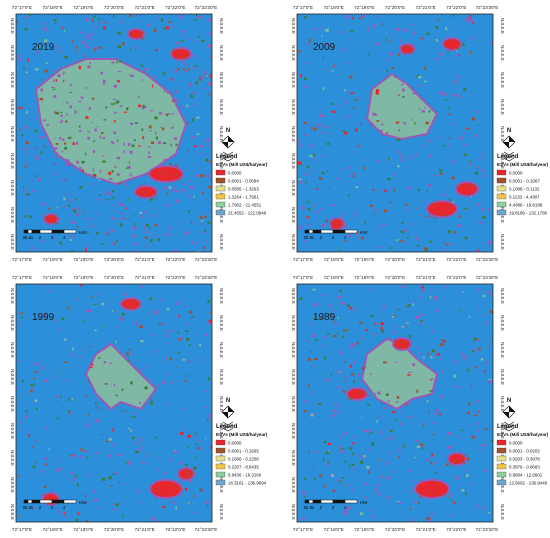 The width and height of the screenshot is (550, 538). What do you see at coordinates (524, 181) in the screenshot?
I see `legend-item-label: 0.0001 - 0.1087` at bounding box center [524, 181].